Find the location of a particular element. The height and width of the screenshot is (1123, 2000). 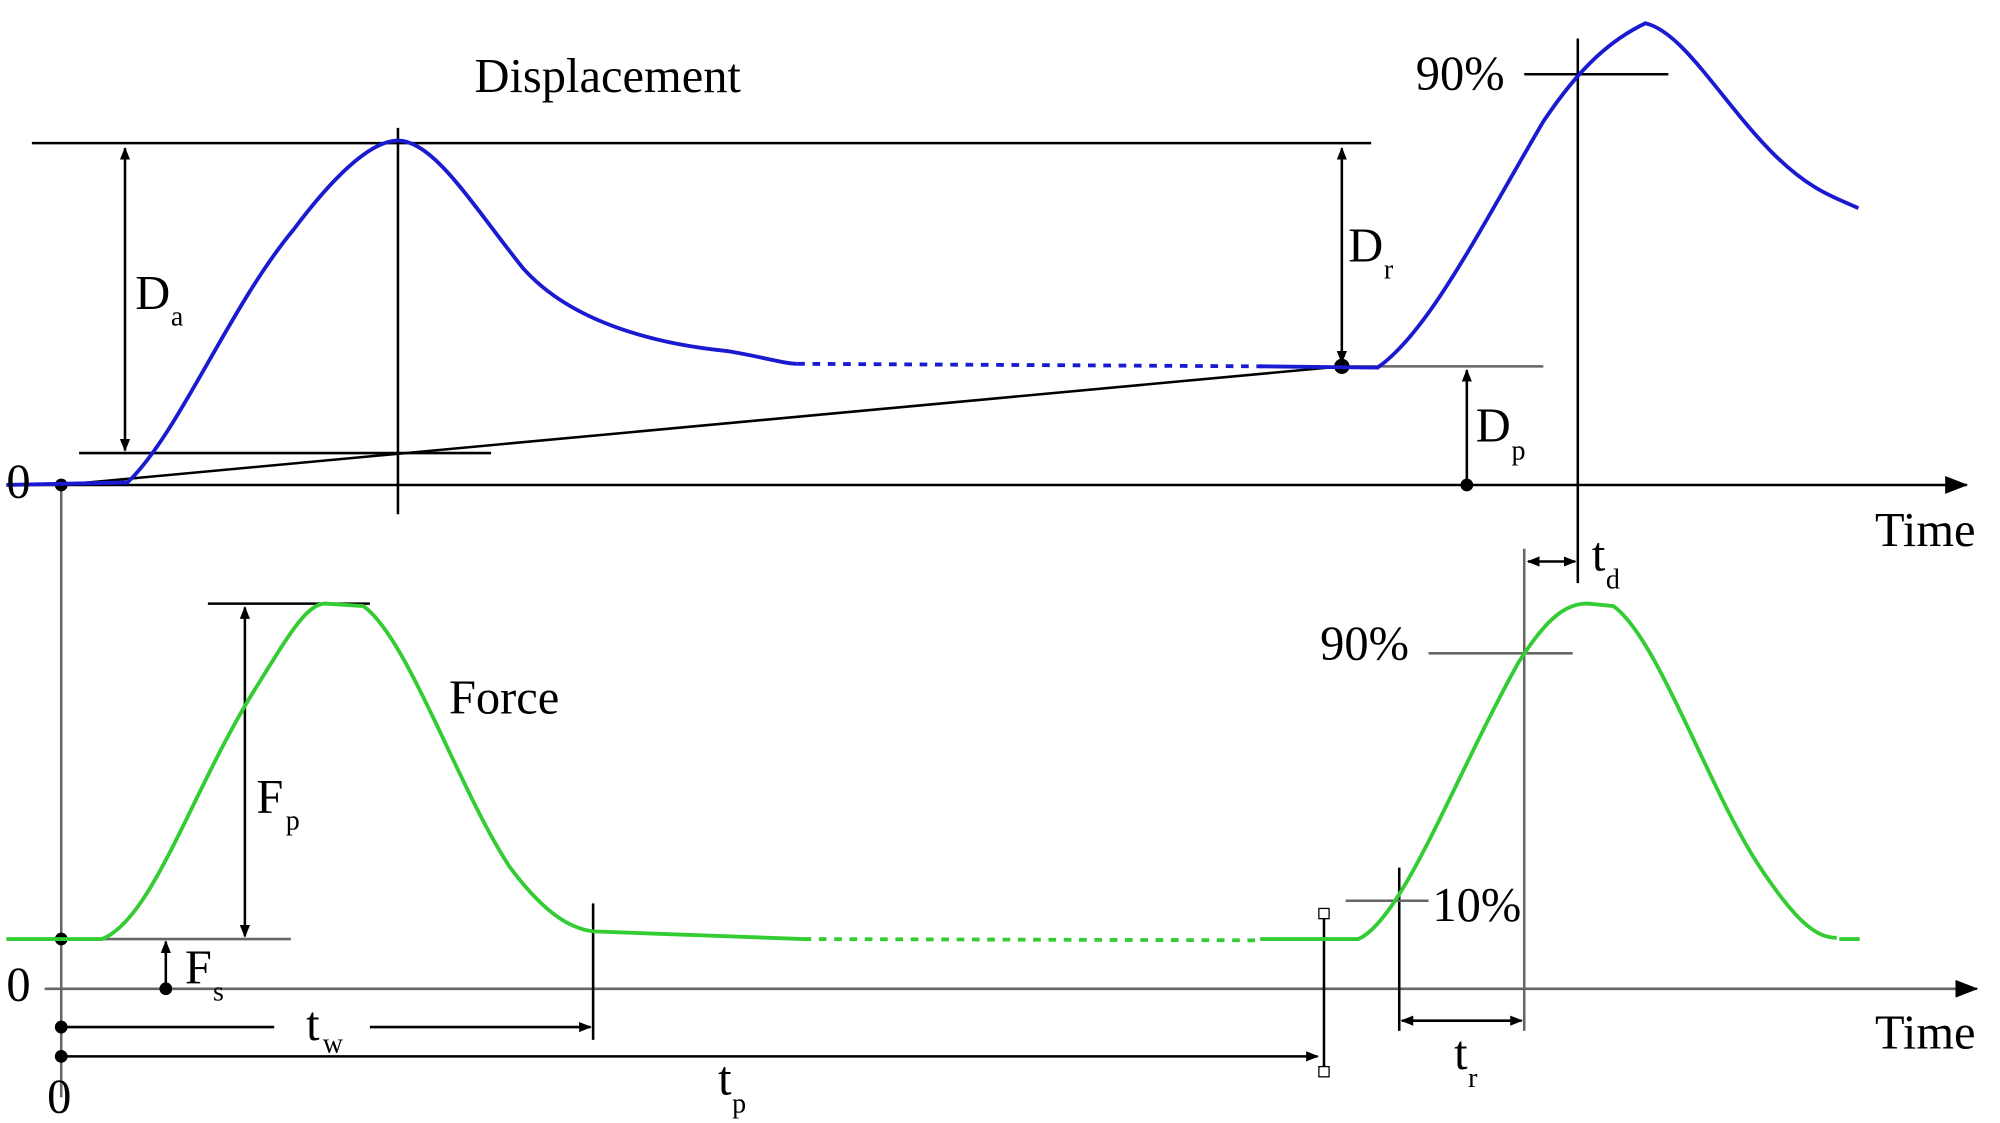

percent-label: 10% is located at coordinates (1476, 905).